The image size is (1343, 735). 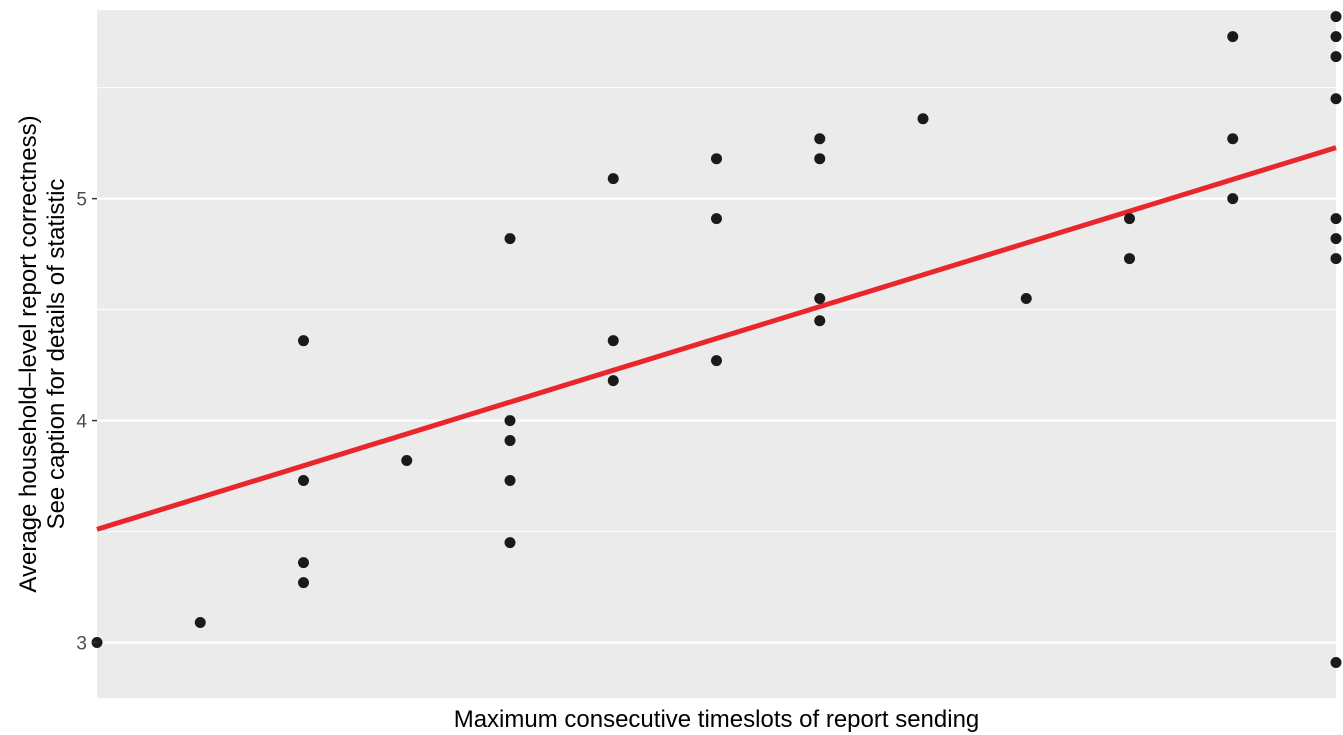 What do you see at coordinates (81, 644) in the screenshot?
I see `y-tick-label: 3` at bounding box center [81, 644].